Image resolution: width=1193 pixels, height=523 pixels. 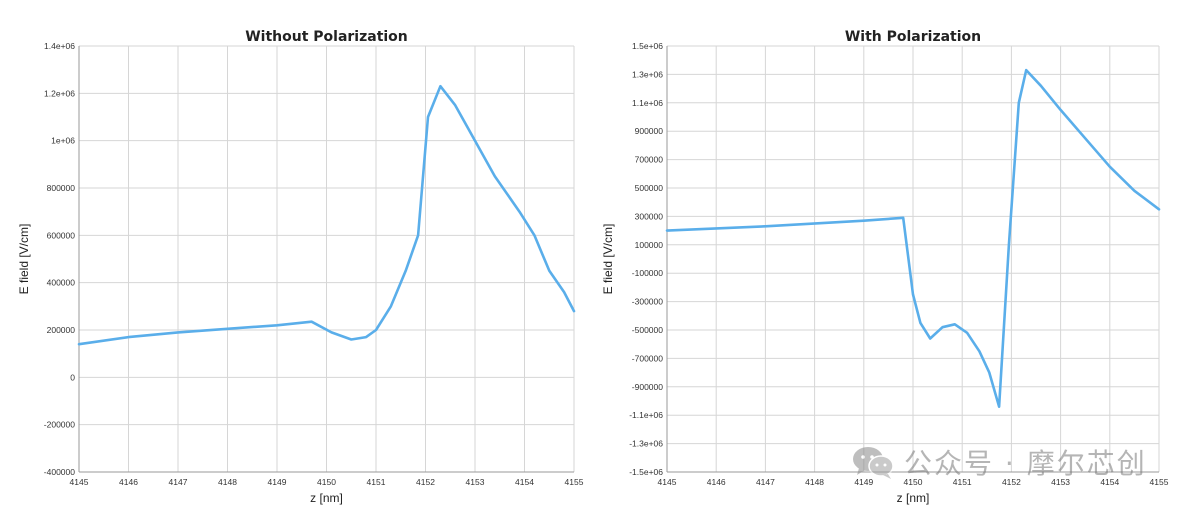 What do you see at coordinates (647, 330) in the screenshot?
I see `y-tick-label: -500000` at bounding box center [647, 330].